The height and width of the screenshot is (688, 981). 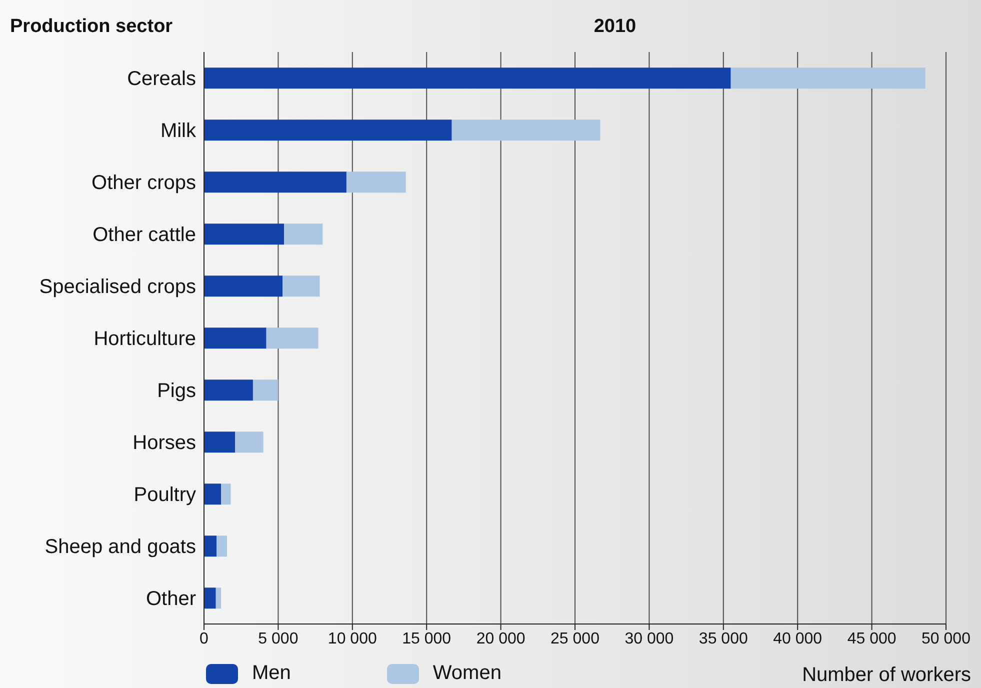 What do you see at coordinates (178, 131) in the screenshot?
I see `y-tick-label: Milk` at bounding box center [178, 131].